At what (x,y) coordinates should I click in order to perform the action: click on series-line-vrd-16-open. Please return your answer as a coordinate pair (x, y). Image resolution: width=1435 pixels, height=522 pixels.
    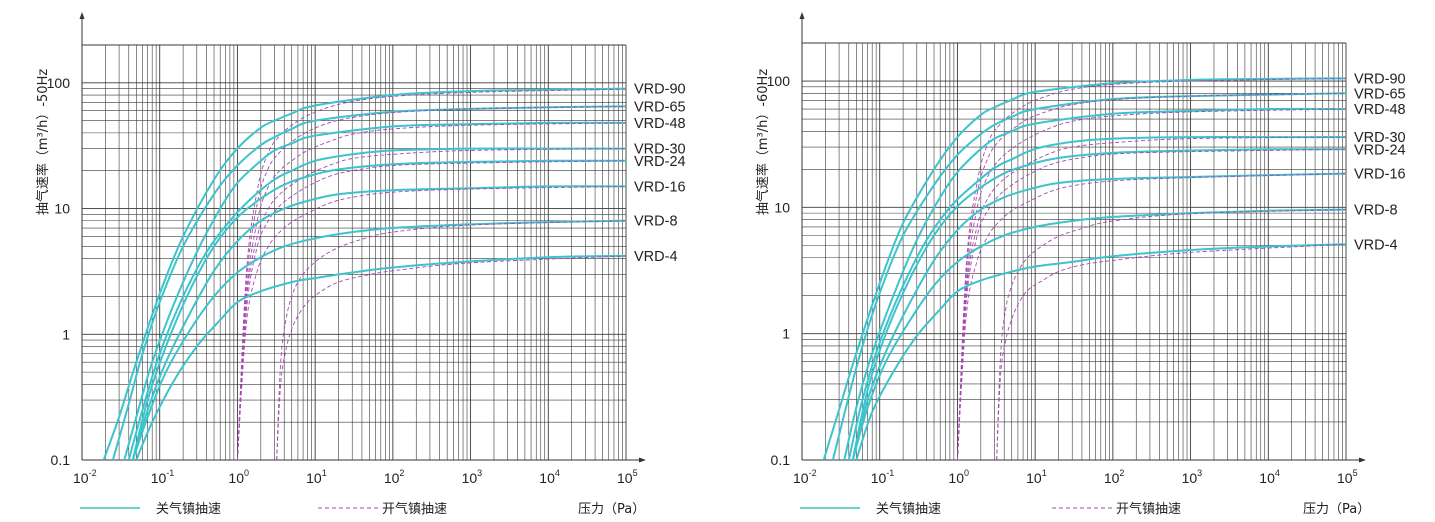
    Looking at the image, I should click on (431, 323).